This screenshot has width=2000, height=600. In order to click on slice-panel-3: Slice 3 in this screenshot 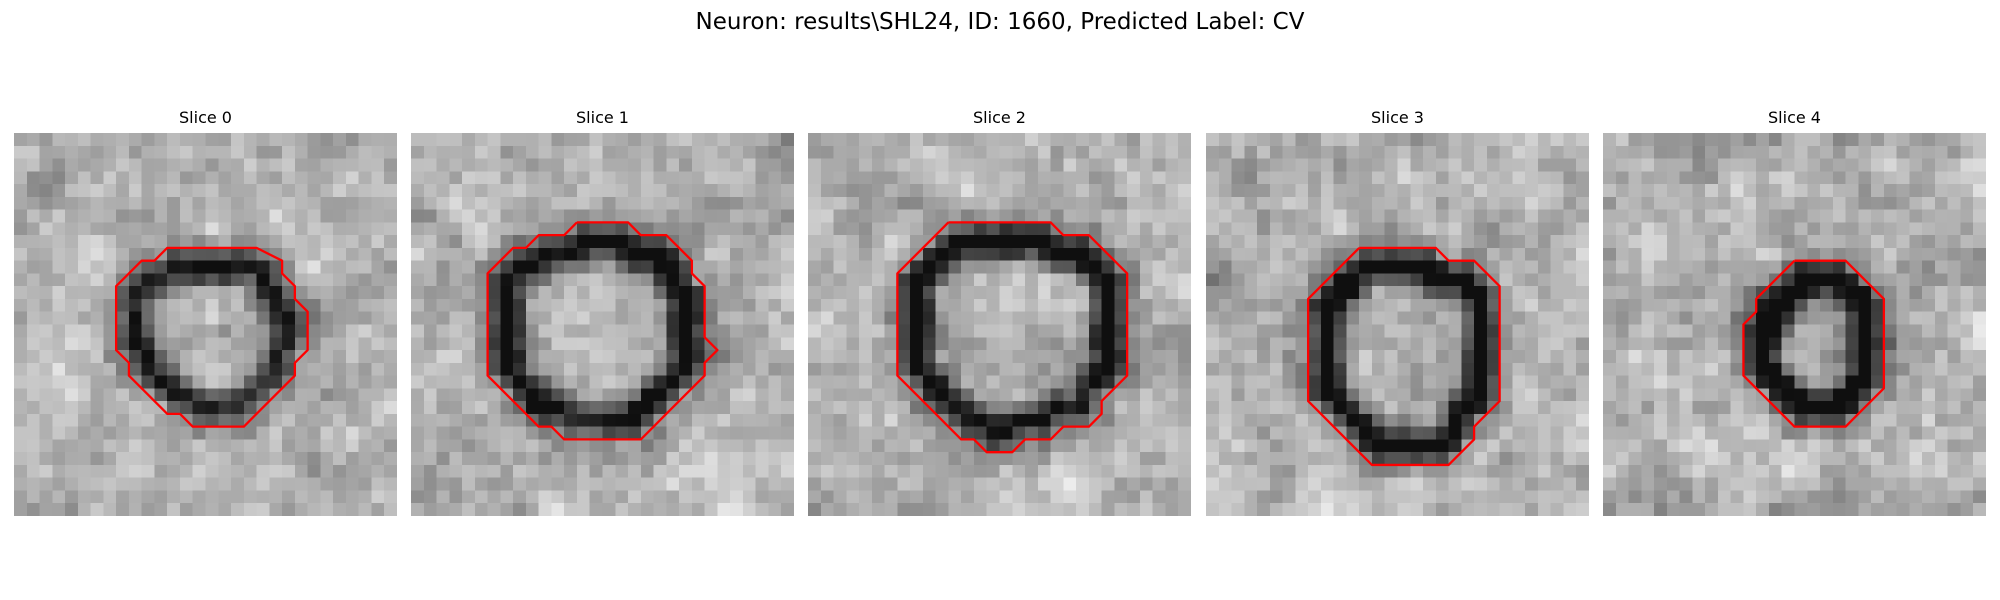, I will do `click(1397, 312)`.